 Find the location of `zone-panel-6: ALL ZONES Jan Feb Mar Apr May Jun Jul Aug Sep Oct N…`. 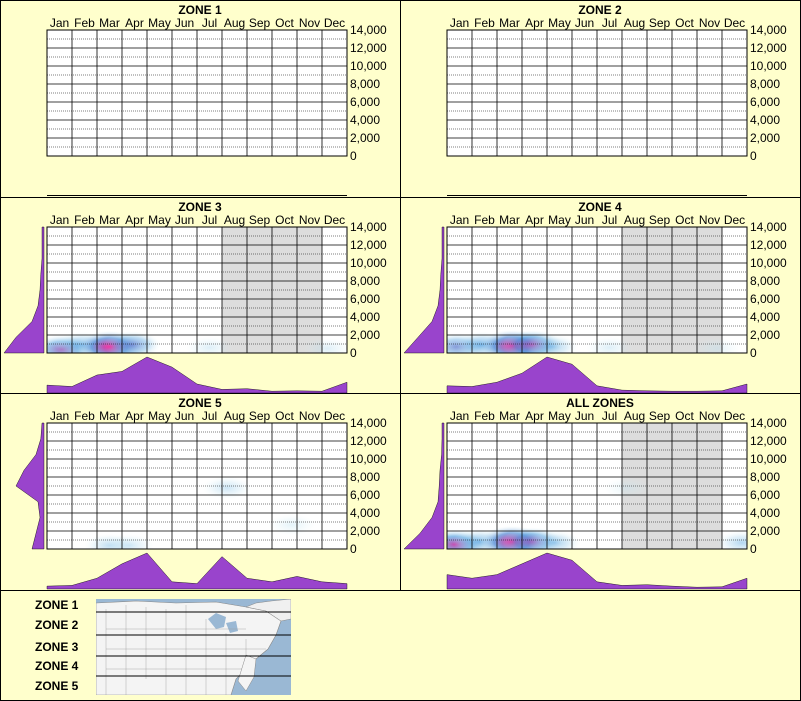

zone-panel-6: ALL ZONES Jan Feb Mar Apr May Jun Jul Aug Sep Oct N… is located at coordinates (595, 493).